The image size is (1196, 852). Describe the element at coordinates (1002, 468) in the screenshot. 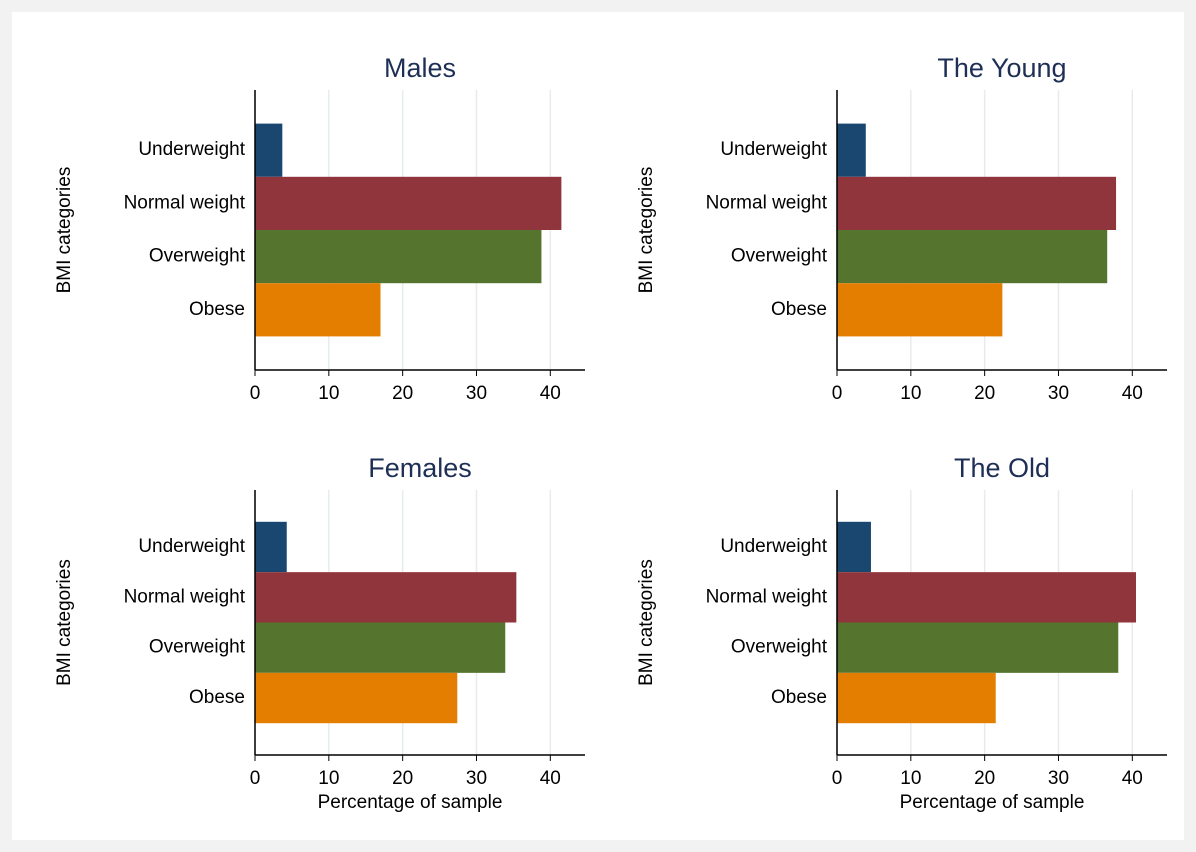

I see `chart-title: The Old` at that location.